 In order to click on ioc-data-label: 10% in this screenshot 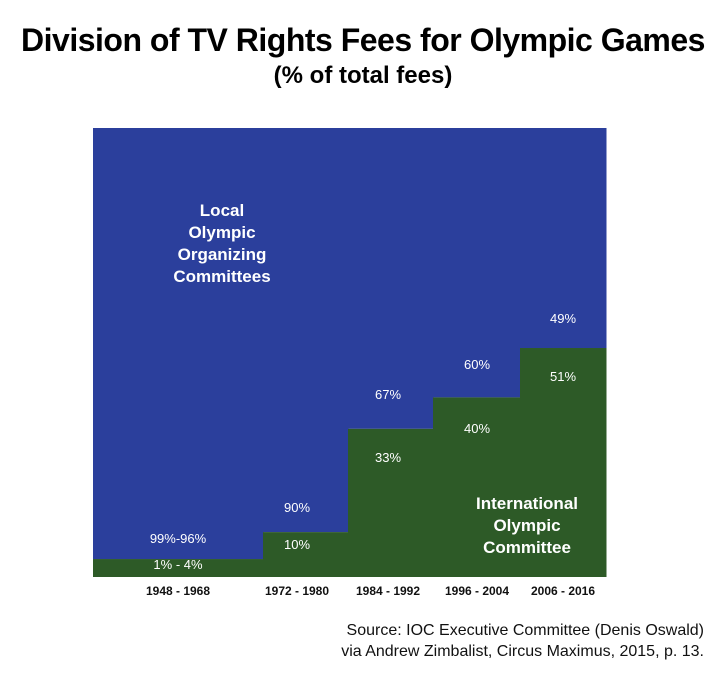, I will do `click(297, 544)`.